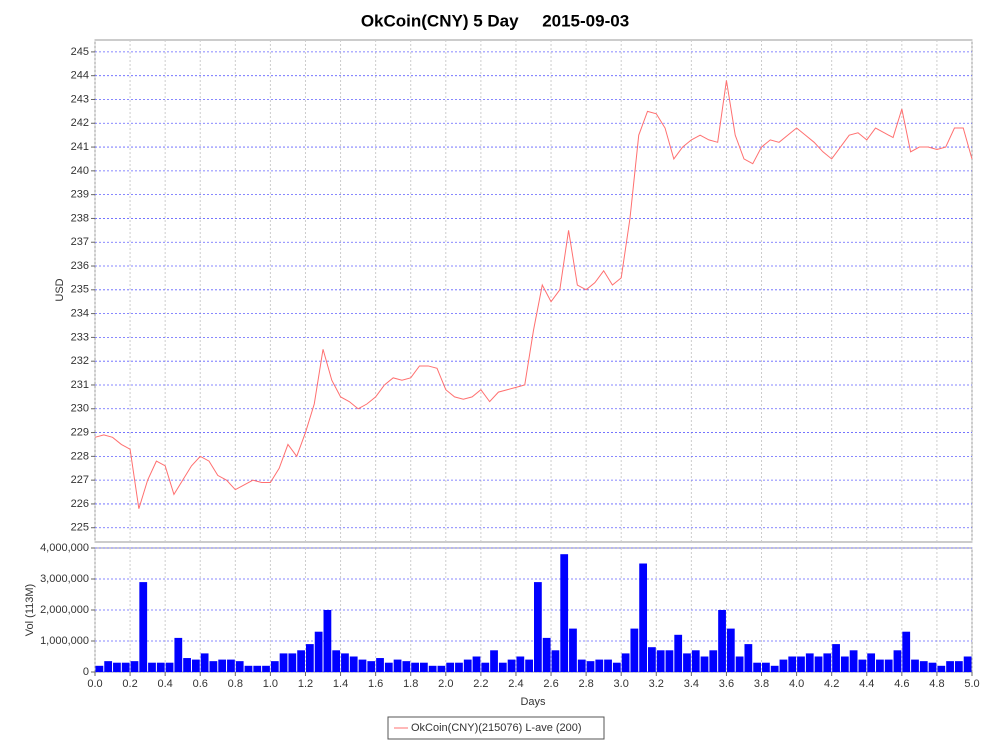 Image resolution: width=1000 pixels, height=750 pixels. Describe the element at coordinates (86, 672) in the screenshot. I see `y-tick-label: 0` at that location.